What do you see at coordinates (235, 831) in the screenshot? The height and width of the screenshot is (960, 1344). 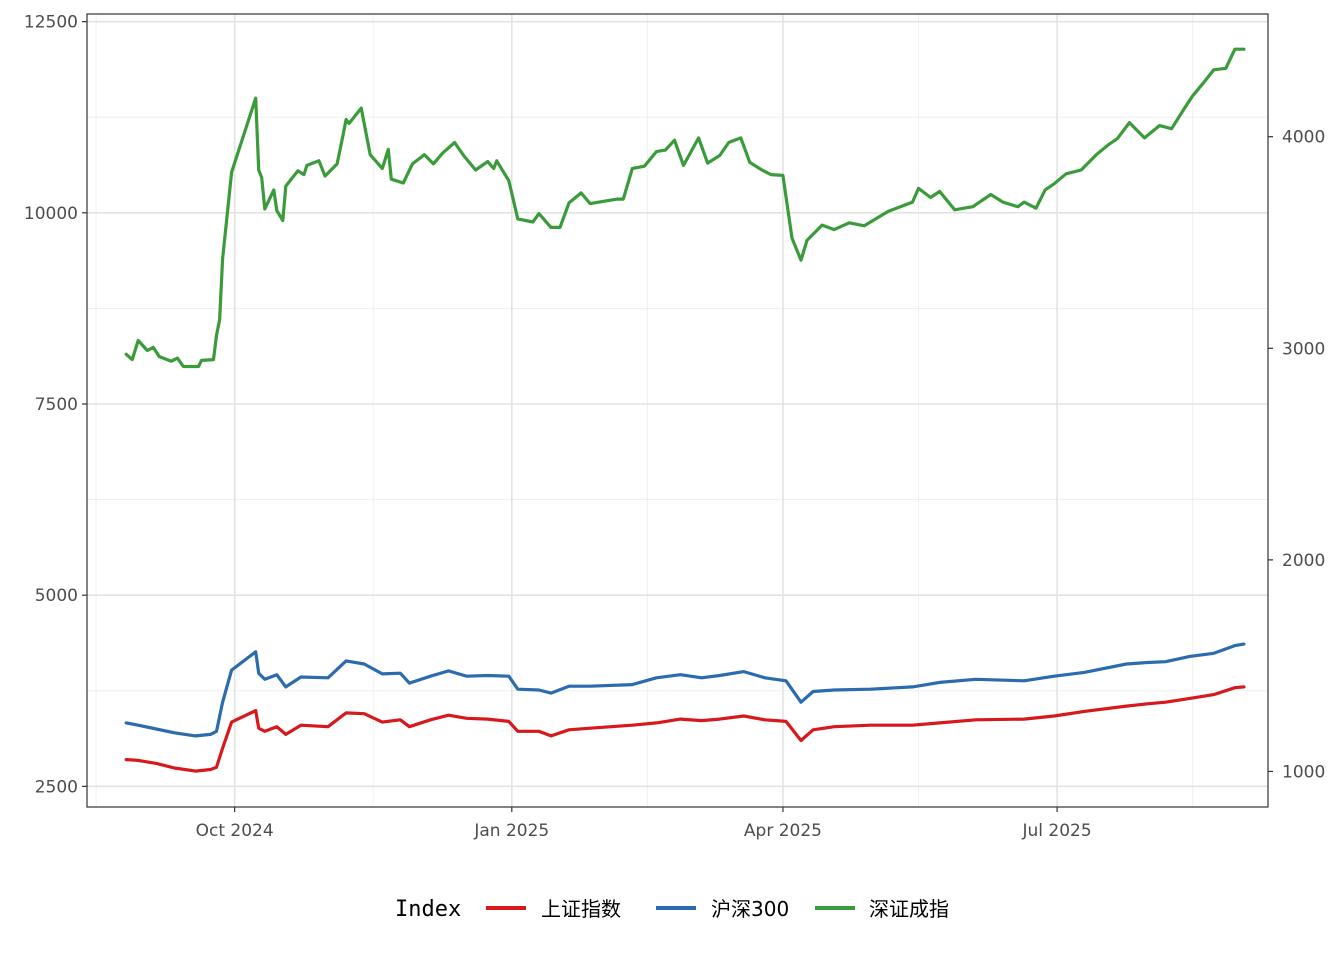 I see `x-tick-label: Oct 2024` at bounding box center [235, 831].